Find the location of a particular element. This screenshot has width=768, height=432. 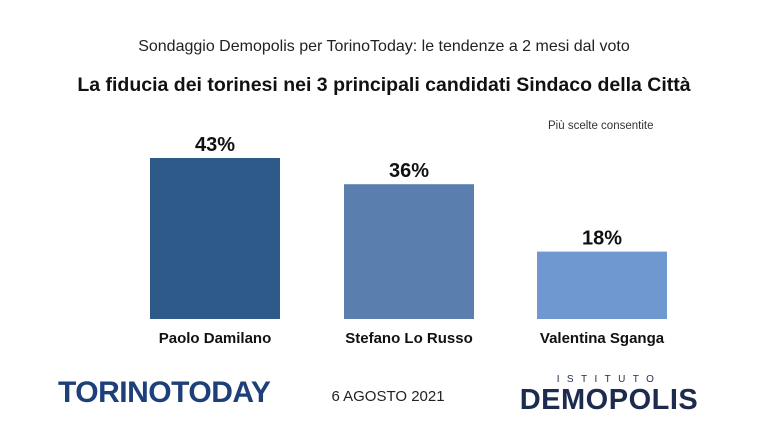

survey-date: 6 AGOSTO 2021 is located at coordinates (388, 396).